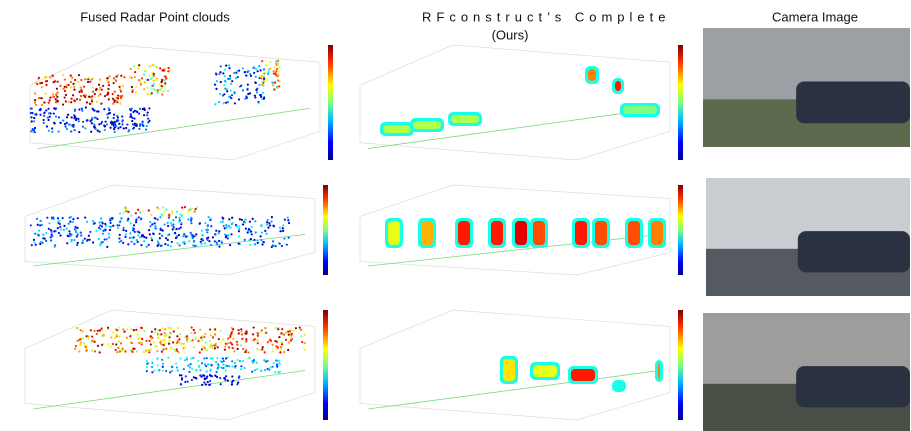 This screenshot has width=911, height=431. I want to click on colorbar, so click(680, 230).